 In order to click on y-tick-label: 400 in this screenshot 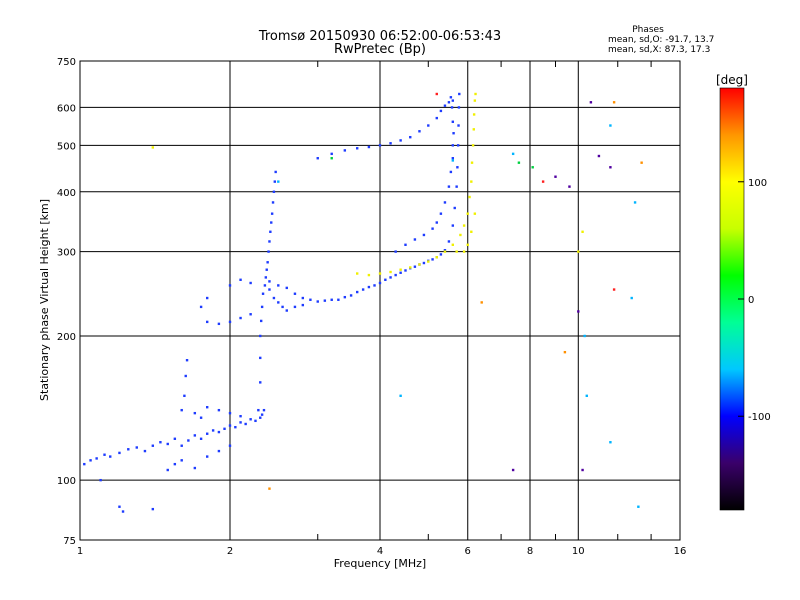, I will do `click(66, 193)`.